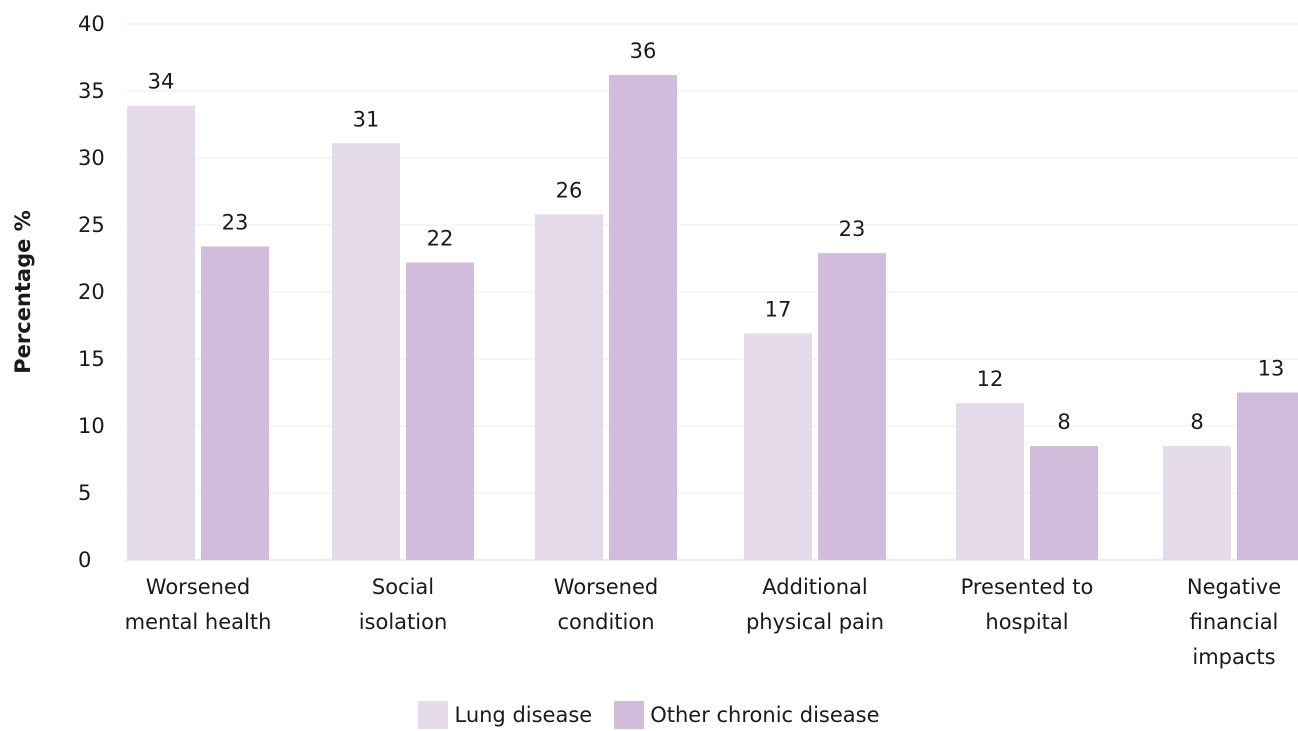  Describe the element at coordinates (198, 604) in the screenshot. I see `x-category-label: Worsened mental health` at that location.